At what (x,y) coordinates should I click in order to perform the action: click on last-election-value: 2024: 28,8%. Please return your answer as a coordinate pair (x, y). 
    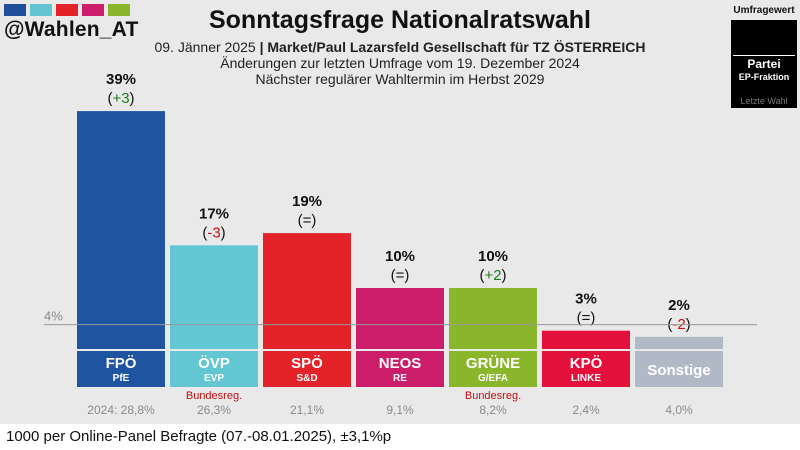
    Looking at the image, I should click on (121, 410).